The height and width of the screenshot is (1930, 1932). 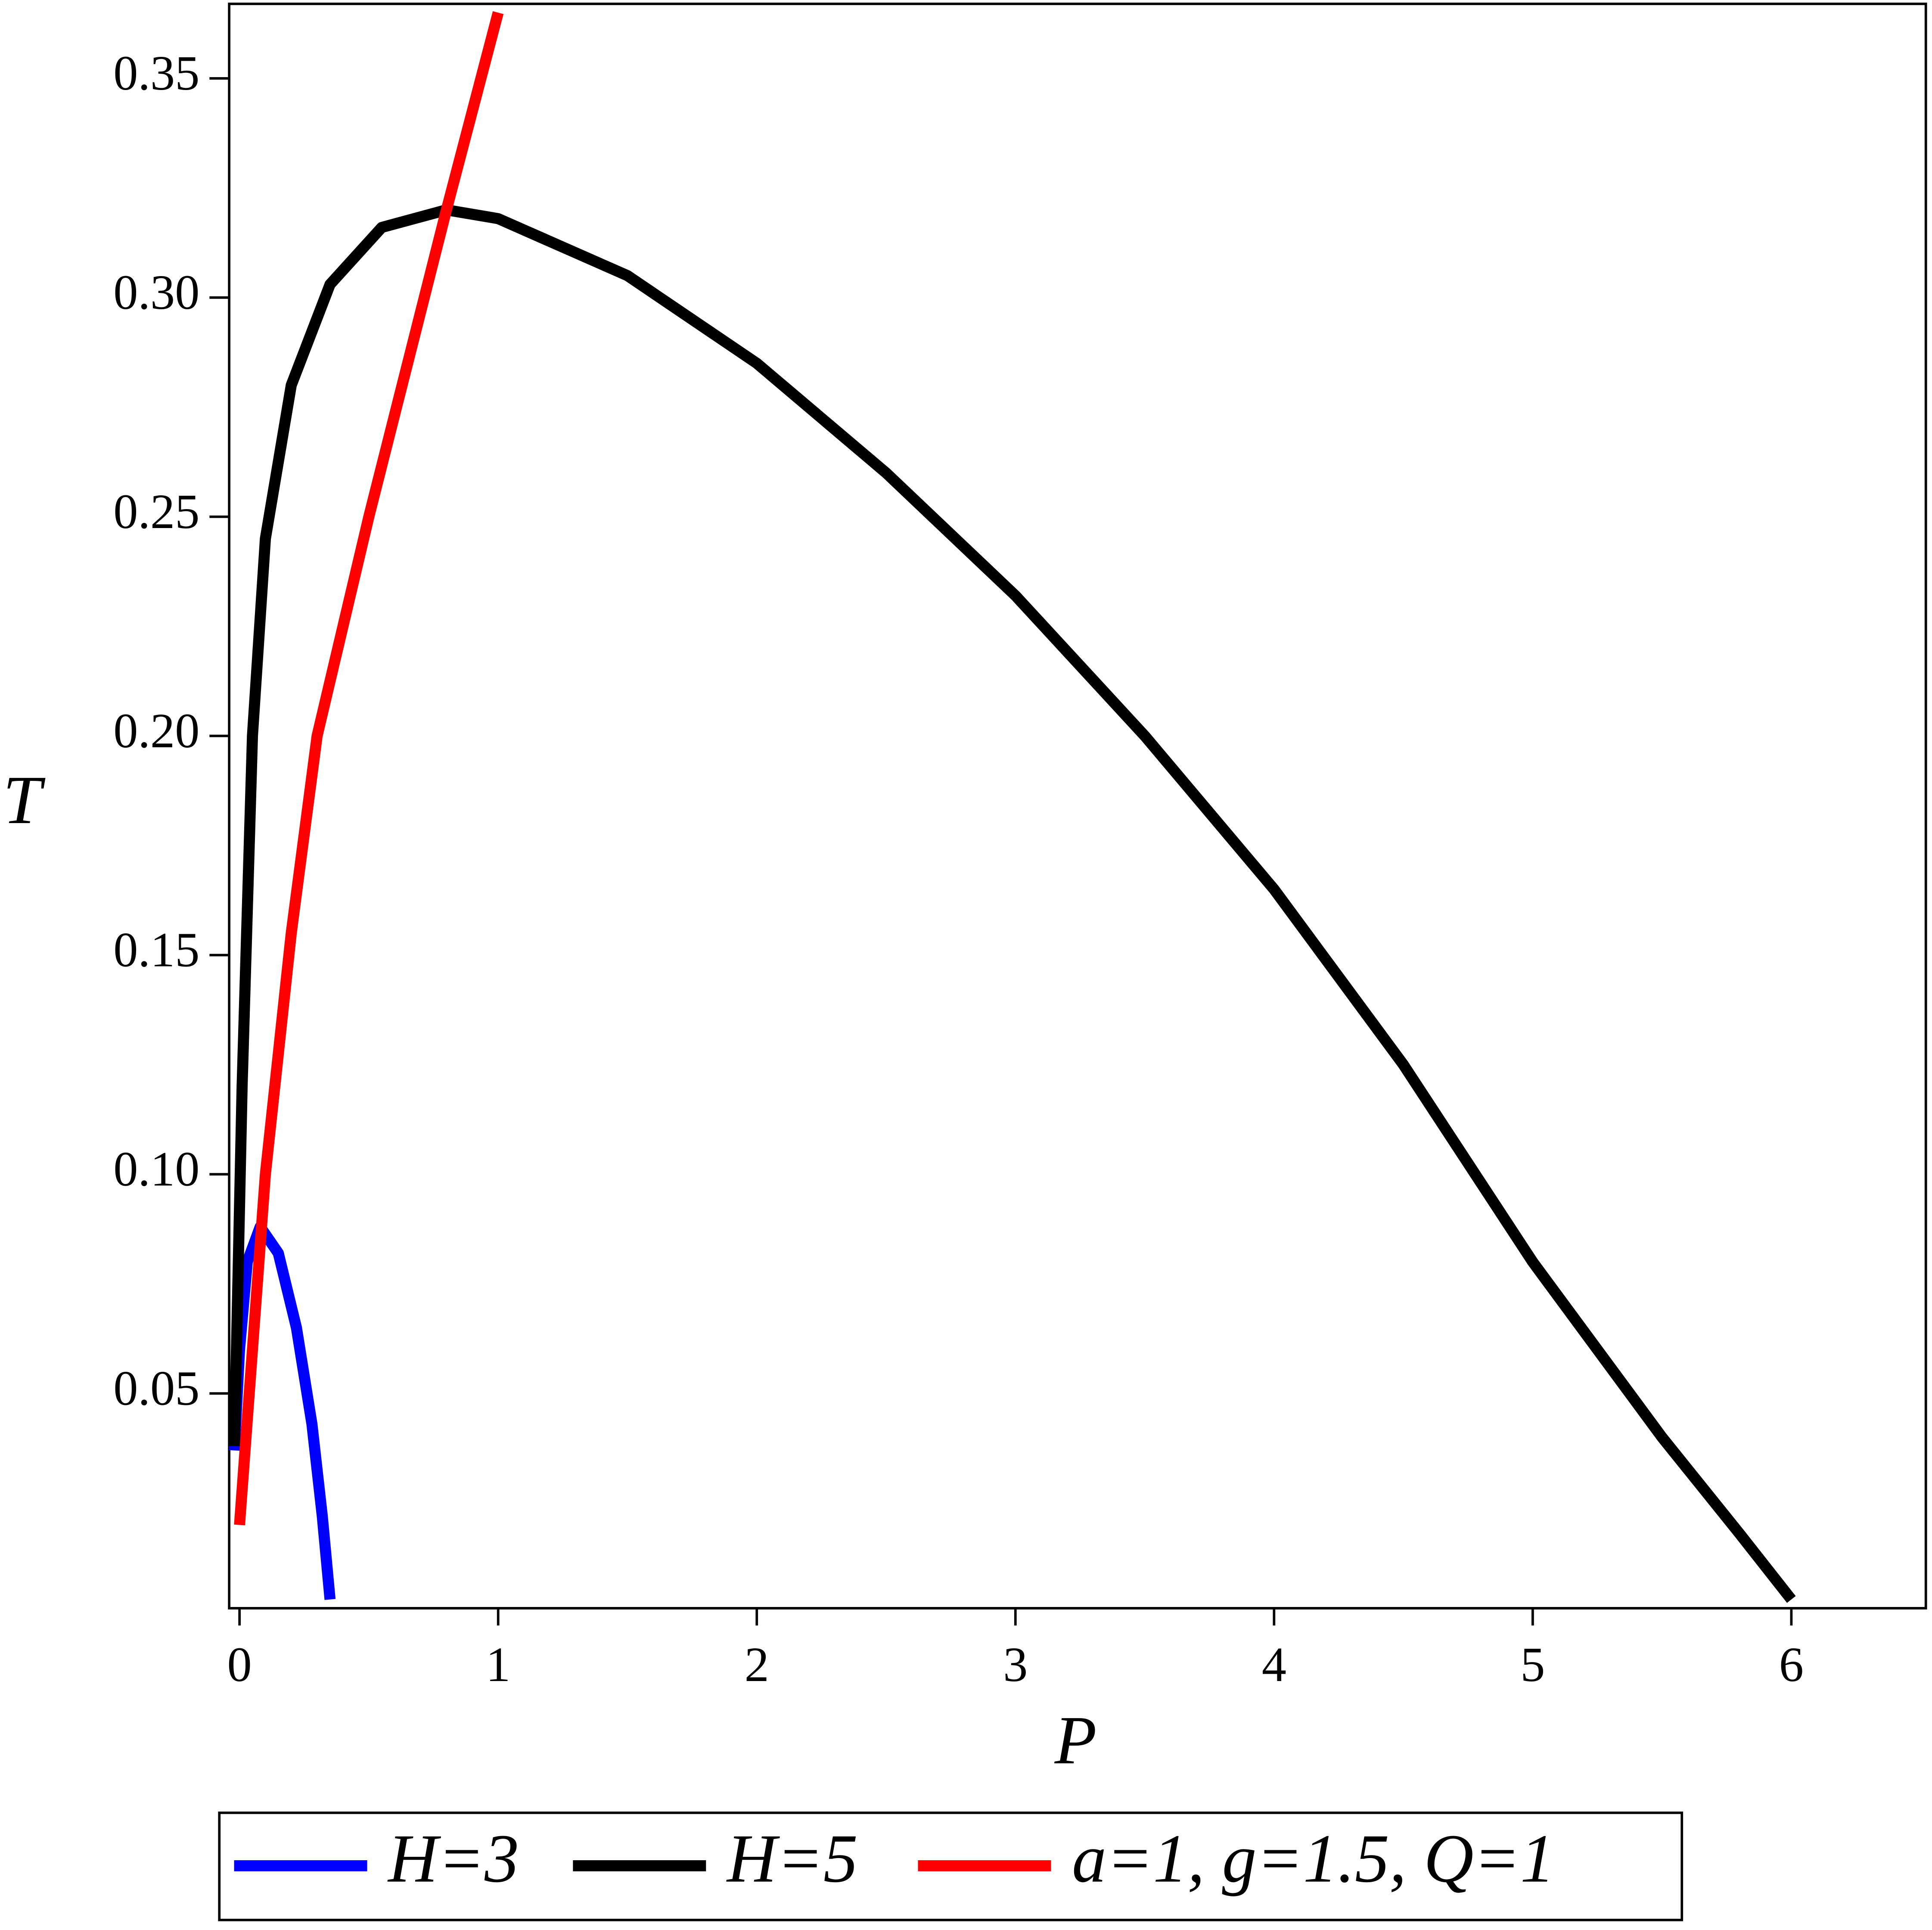 What do you see at coordinates (156, 293) in the screenshot?
I see `y-tick-label: 0.30` at bounding box center [156, 293].